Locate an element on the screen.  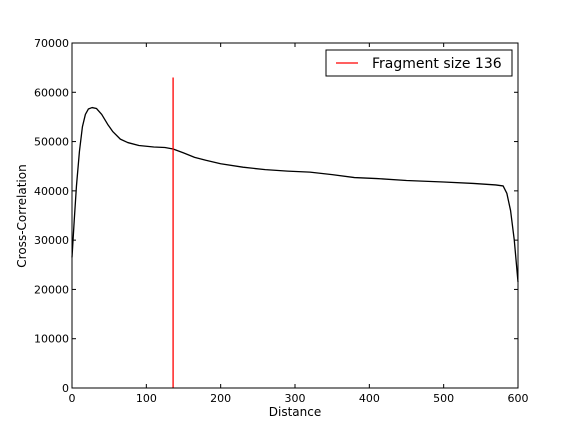
y-tick-label: 50000 is located at coordinates (51, 142).